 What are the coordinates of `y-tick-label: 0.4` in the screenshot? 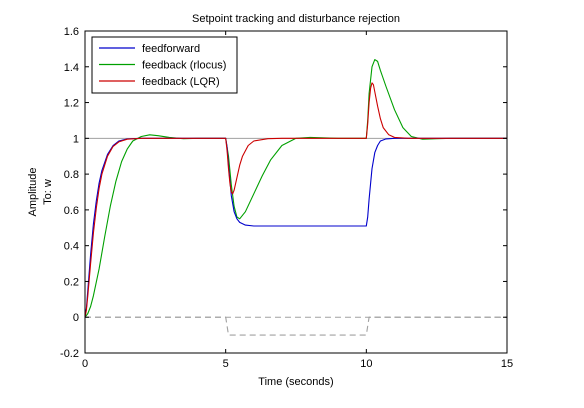 It's located at (71, 247).